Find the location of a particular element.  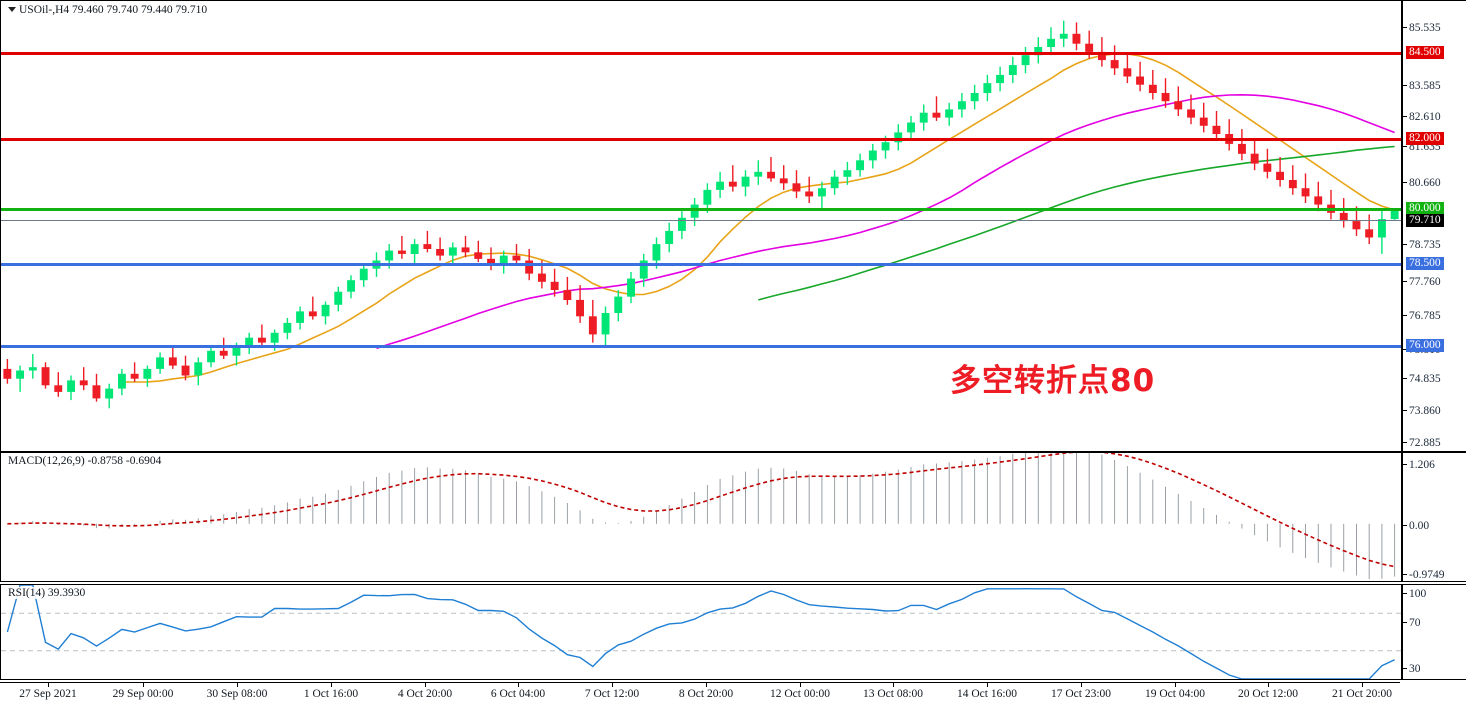

time-axis-label: 6 Oct 04:00 is located at coordinates (518, 694).